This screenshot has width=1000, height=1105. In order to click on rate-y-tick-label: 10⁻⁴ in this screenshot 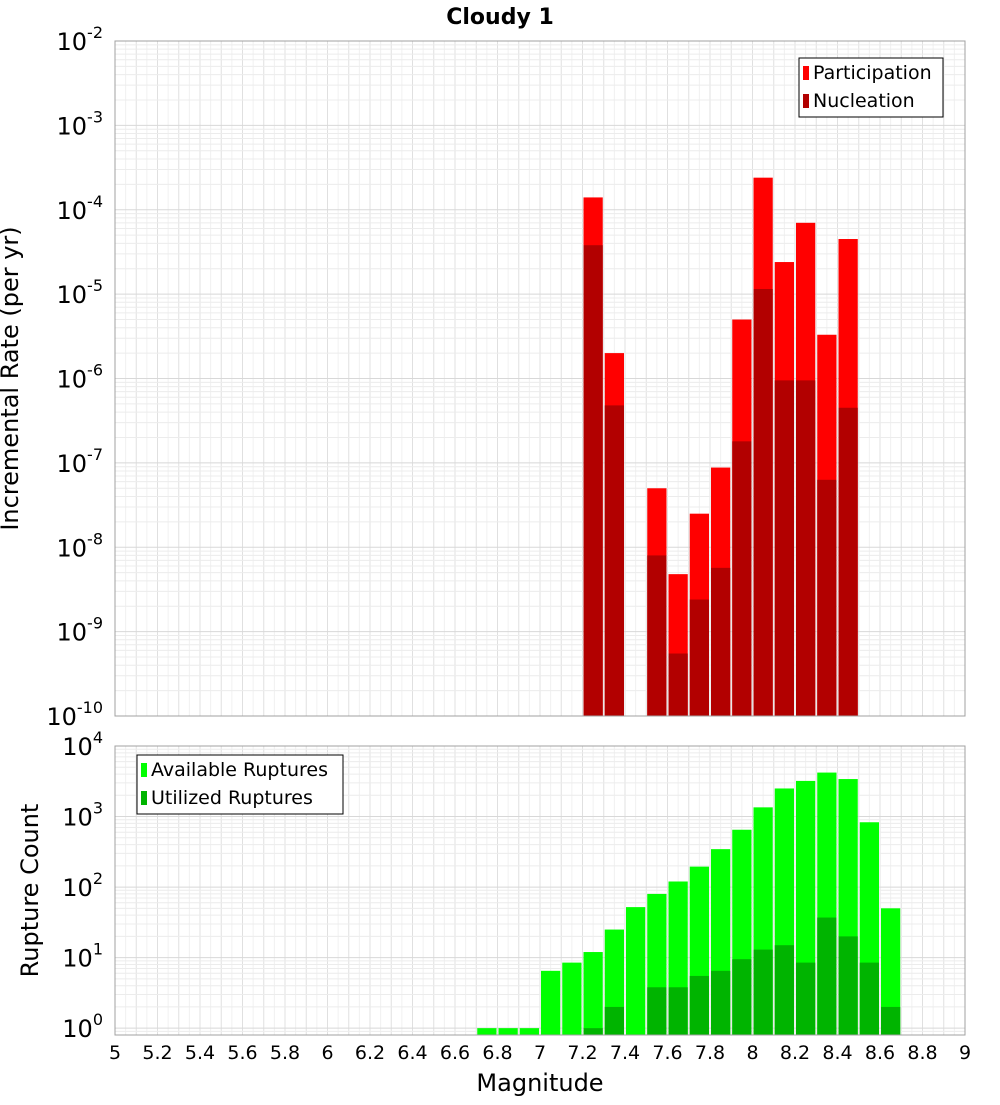, I will do `click(80, 208)`.